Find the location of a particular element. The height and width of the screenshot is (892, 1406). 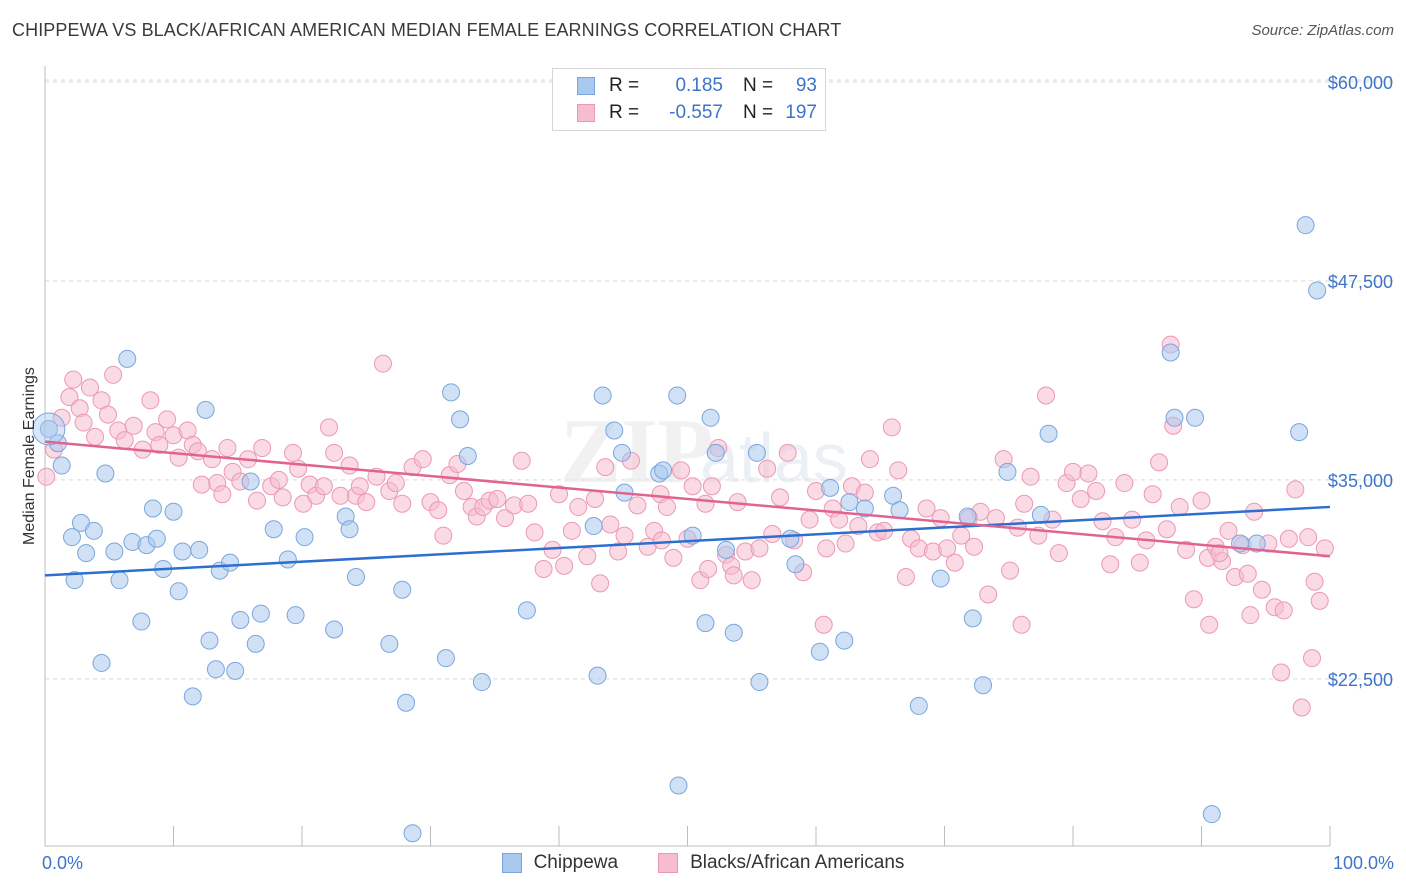

blacks-swatch-icon is located at coordinates (586, 113).